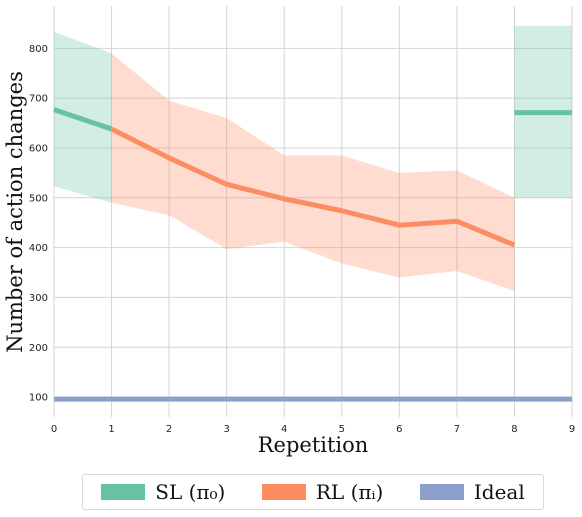  Describe the element at coordinates (313, 445) in the screenshot. I see `x-axis-label: Repetition` at that location.